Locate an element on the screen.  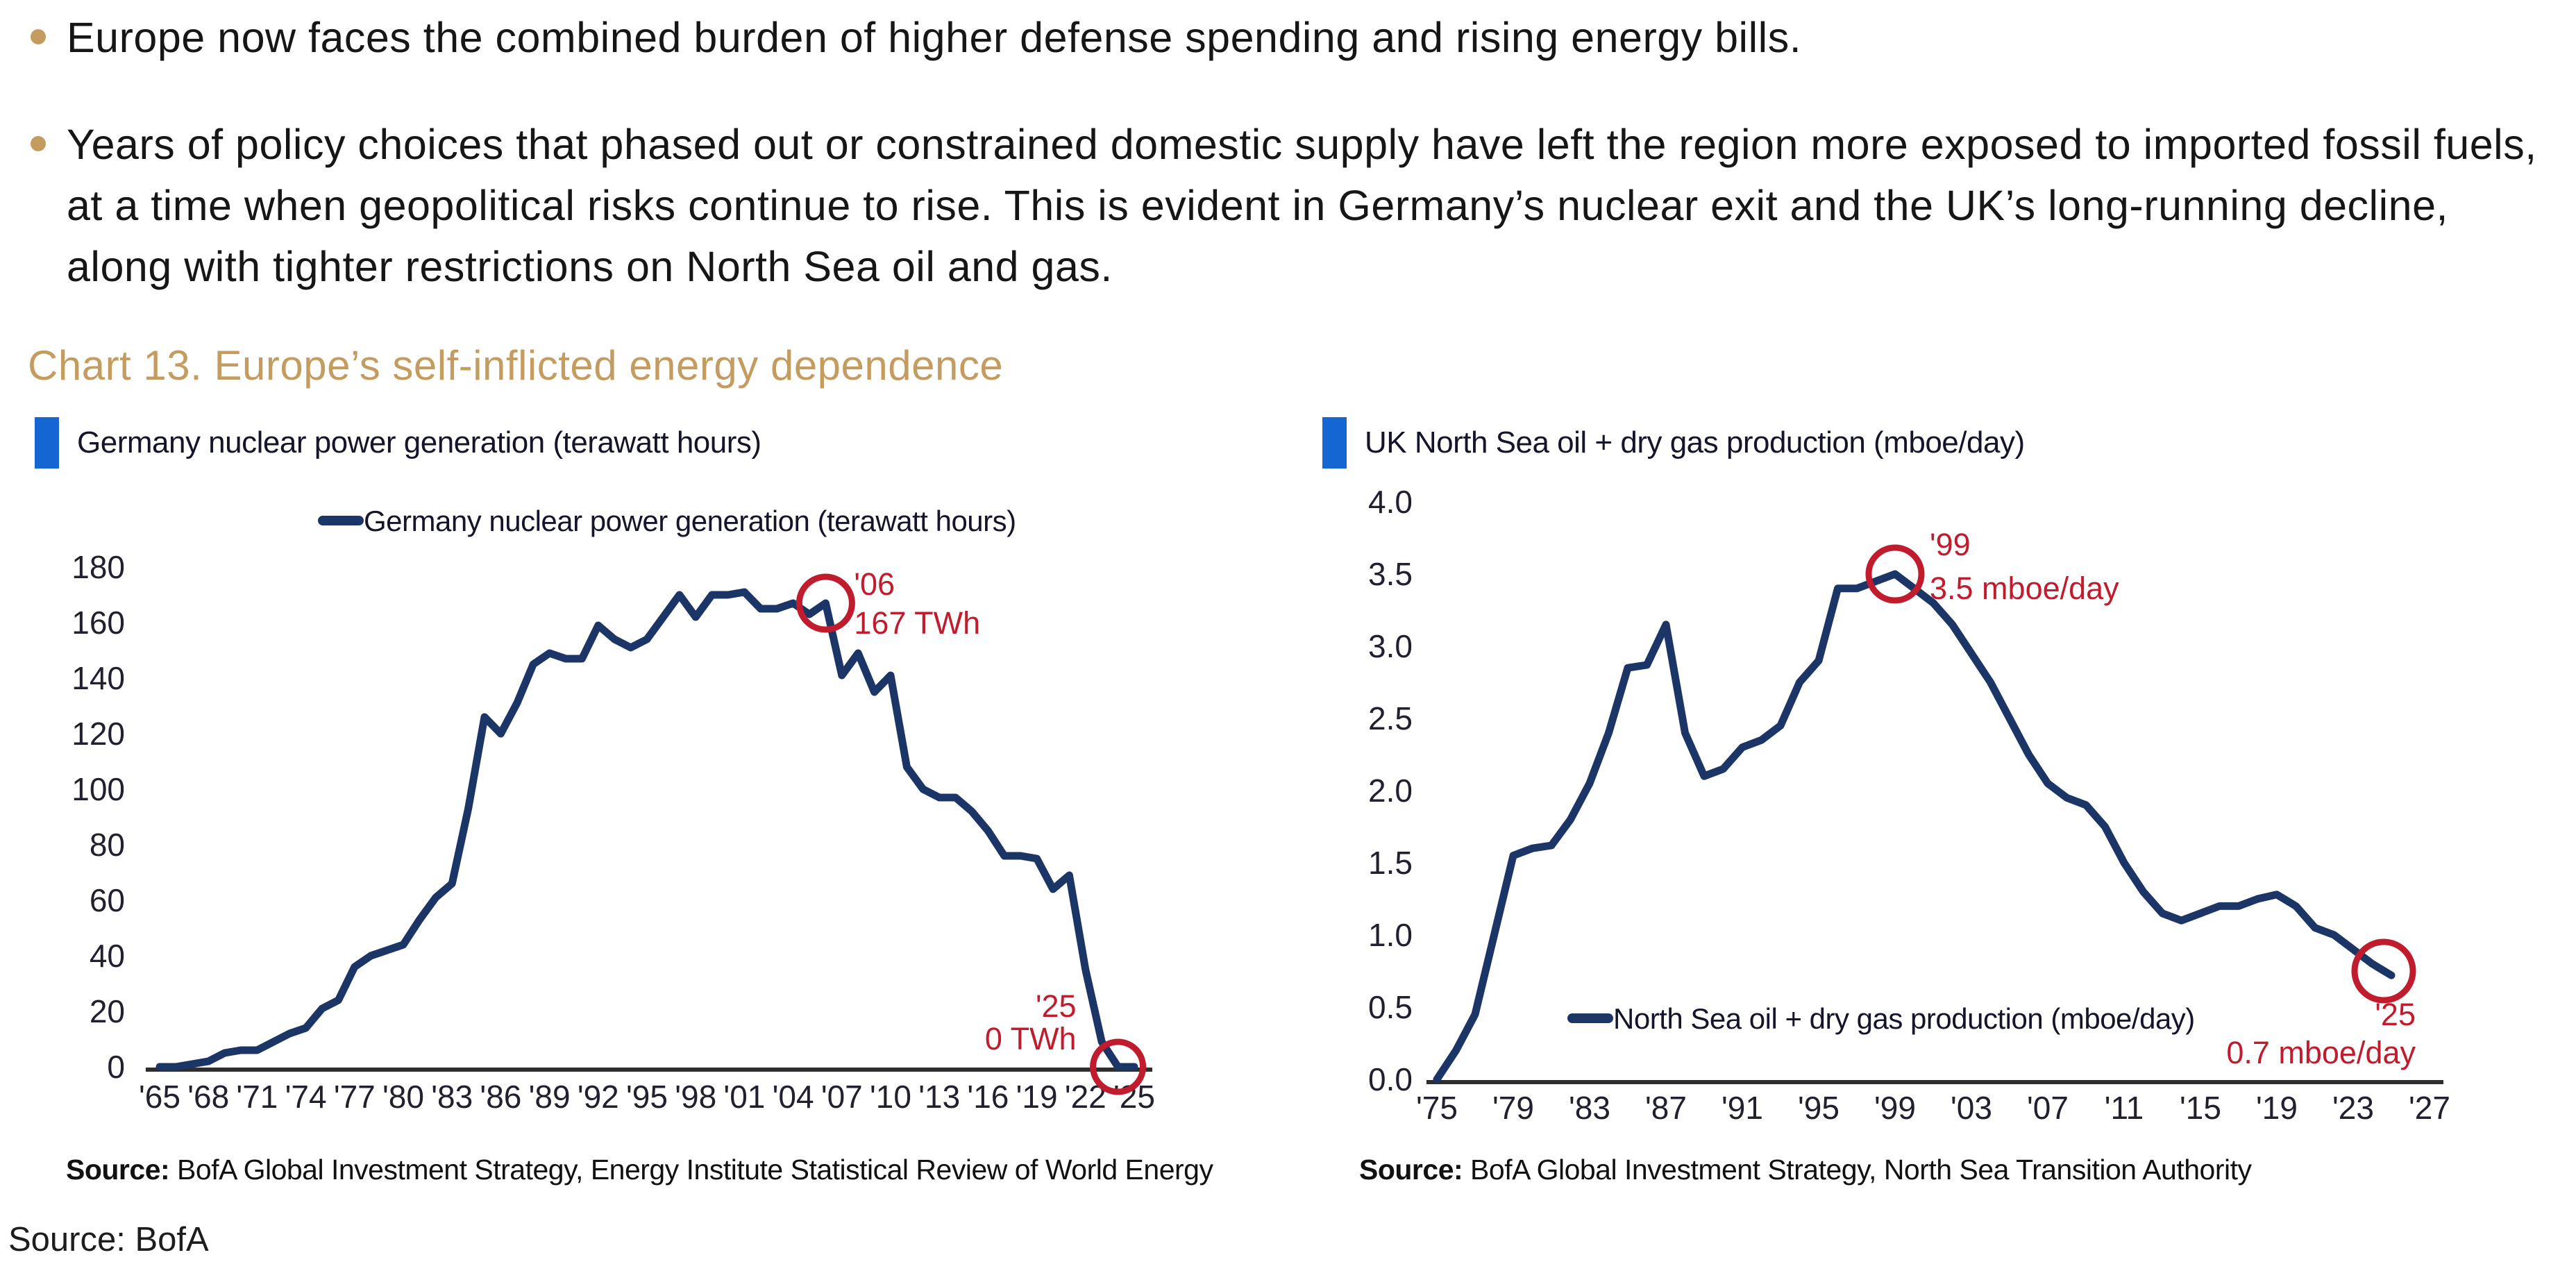
x-tick-label: '13 is located at coordinates (939, 1097).